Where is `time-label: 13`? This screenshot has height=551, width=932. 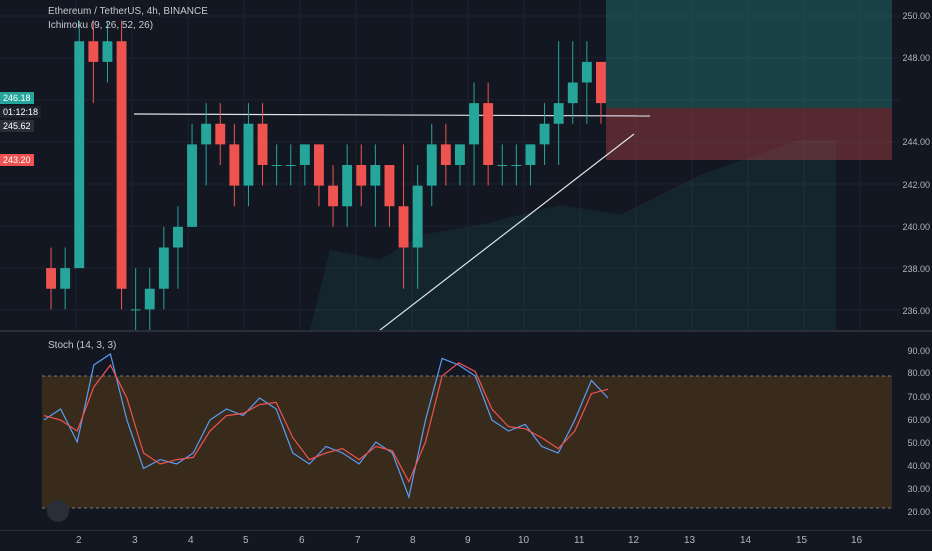 time-label: 13 is located at coordinates (690, 540).